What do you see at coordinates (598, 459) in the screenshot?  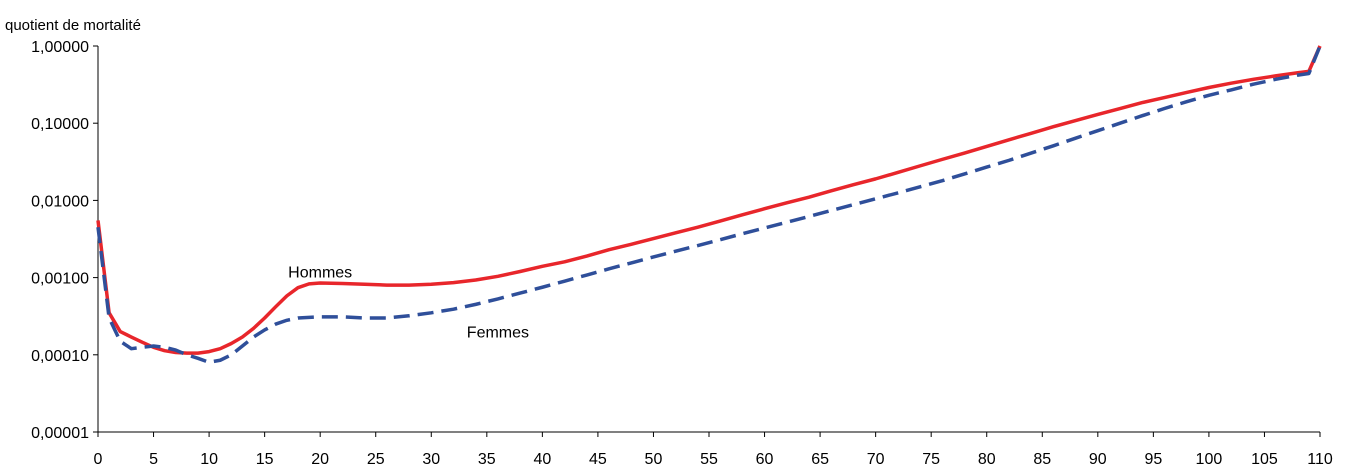 I see `x-tick-label: 45` at bounding box center [598, 459].